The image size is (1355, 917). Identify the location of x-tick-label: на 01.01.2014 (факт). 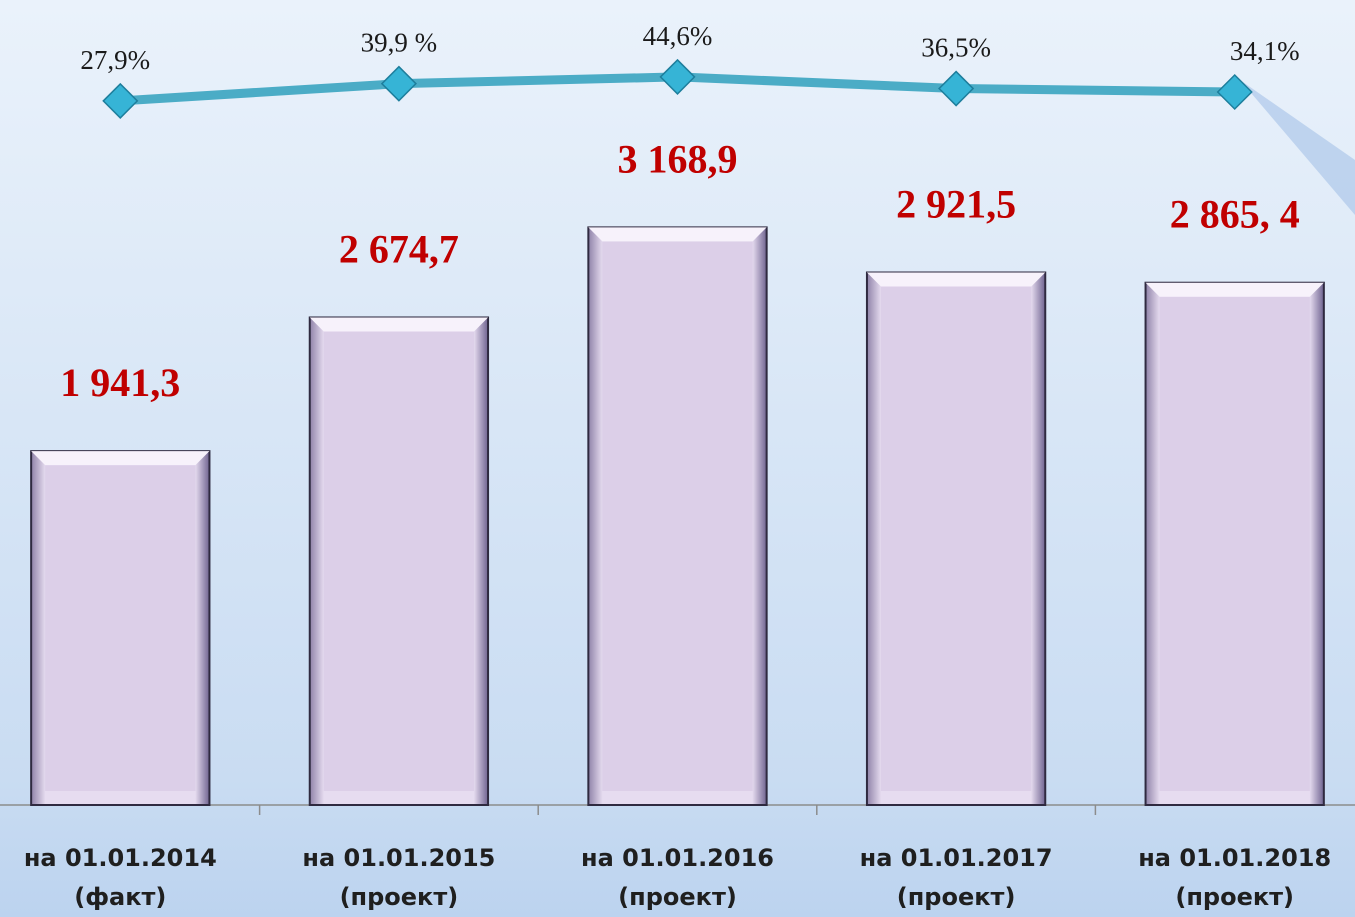
(120, 877).